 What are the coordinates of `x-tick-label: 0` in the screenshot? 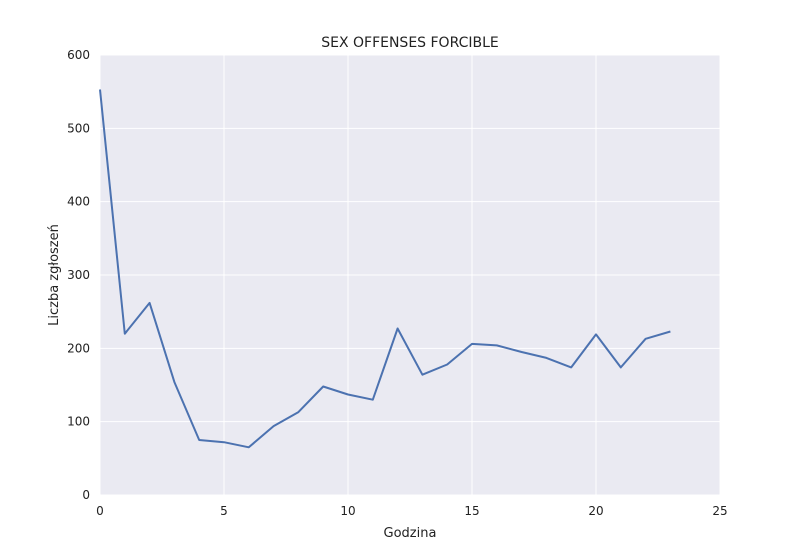 It's located at (100, 511).